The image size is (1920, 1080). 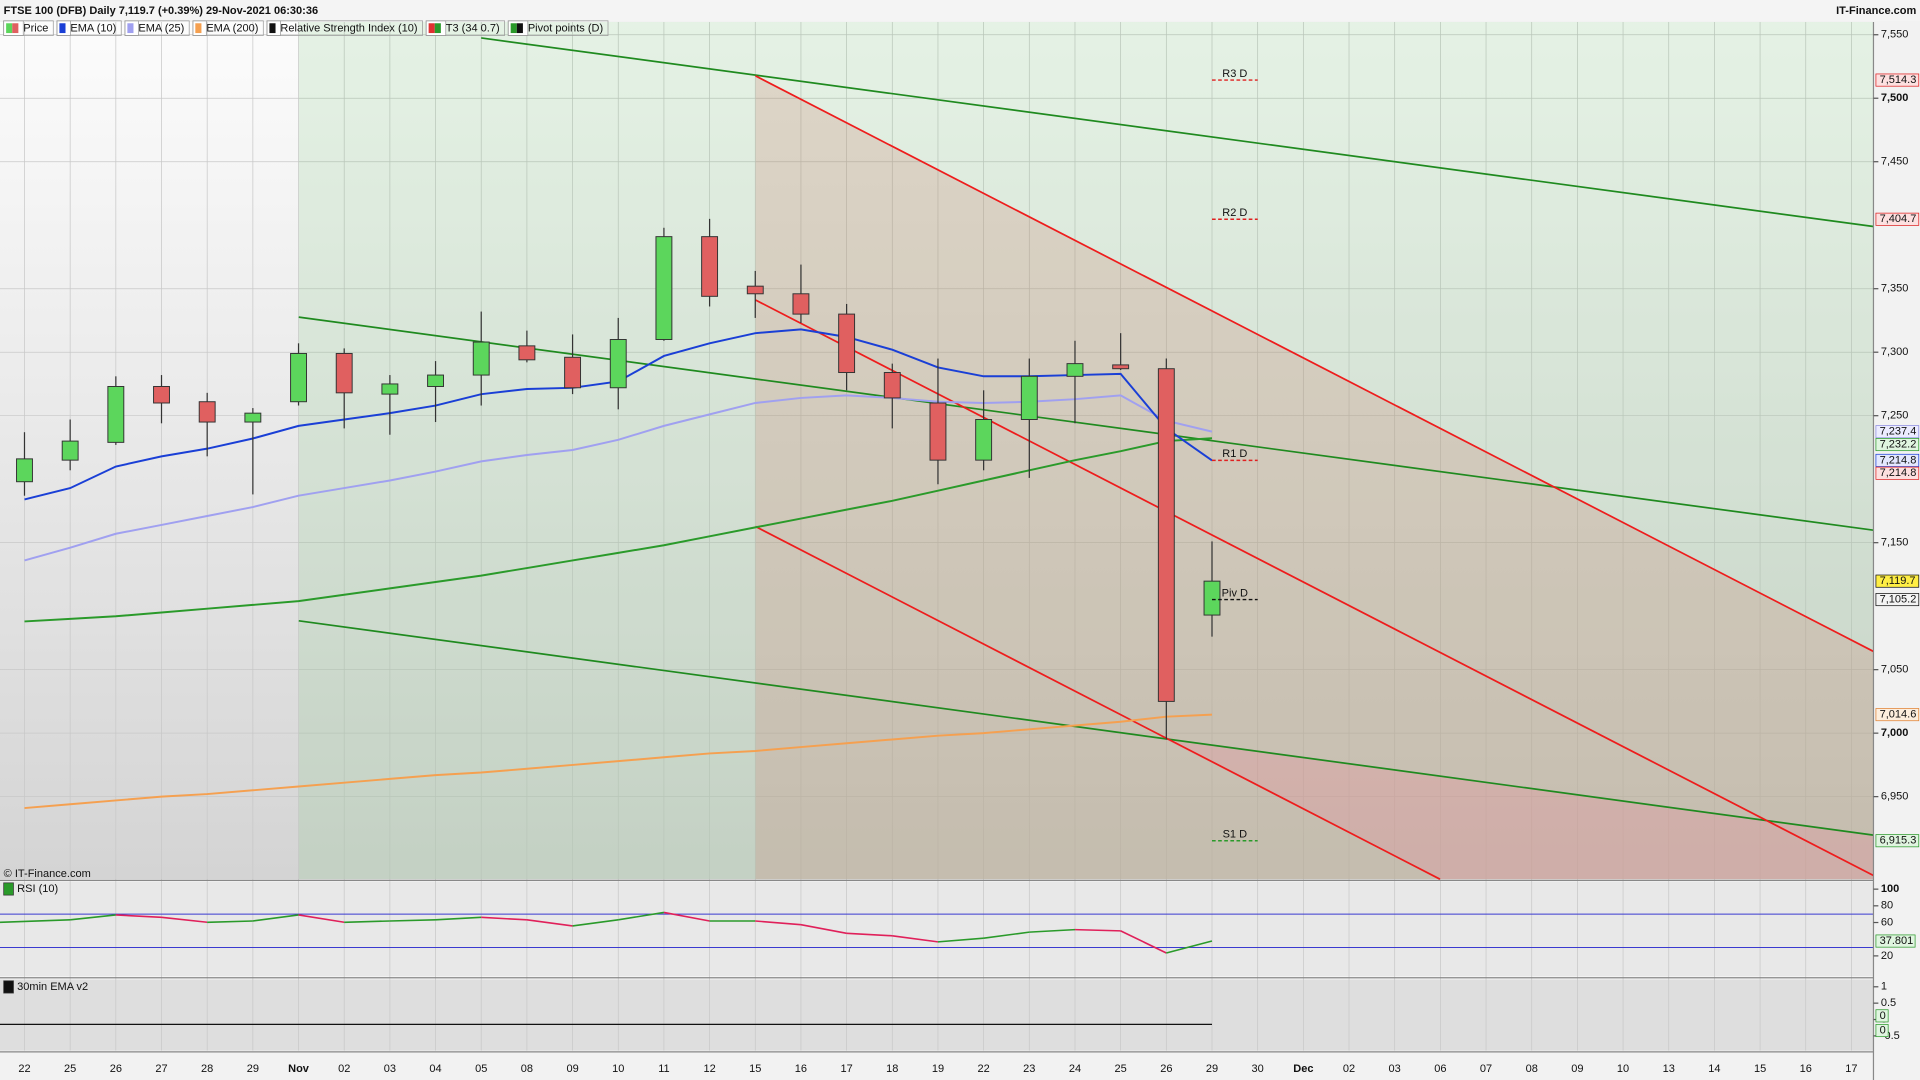 What do you see at coordinates (1887, 906) in the screenshot?
I see `y-tick-label: 80` at bounding box center [1887, 906].